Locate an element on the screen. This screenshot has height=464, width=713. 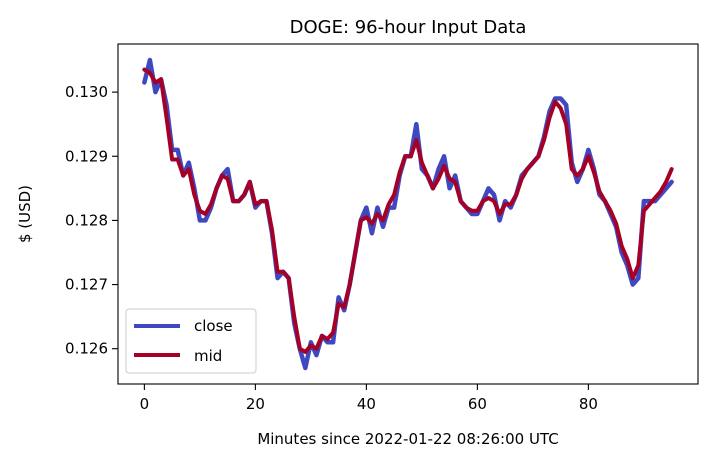
y-axis-label: $ (USD) is located at coordinates (25, 214).